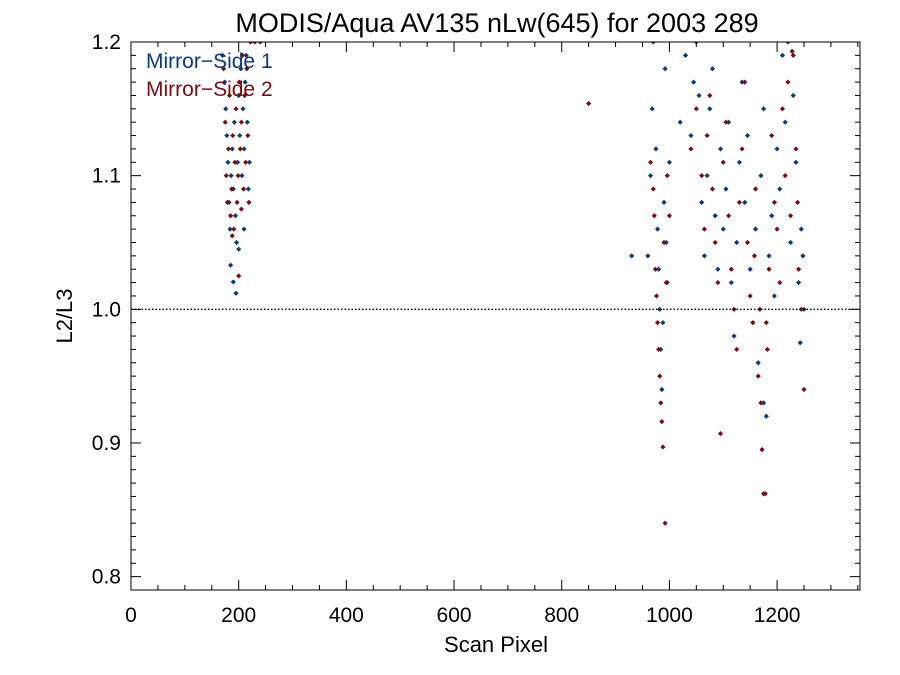 The height and width of the screenshot is (675, 900). Describe the element at coordinates (238, 615) in the screenshot. I see `x-tick-label: 200` at that location.